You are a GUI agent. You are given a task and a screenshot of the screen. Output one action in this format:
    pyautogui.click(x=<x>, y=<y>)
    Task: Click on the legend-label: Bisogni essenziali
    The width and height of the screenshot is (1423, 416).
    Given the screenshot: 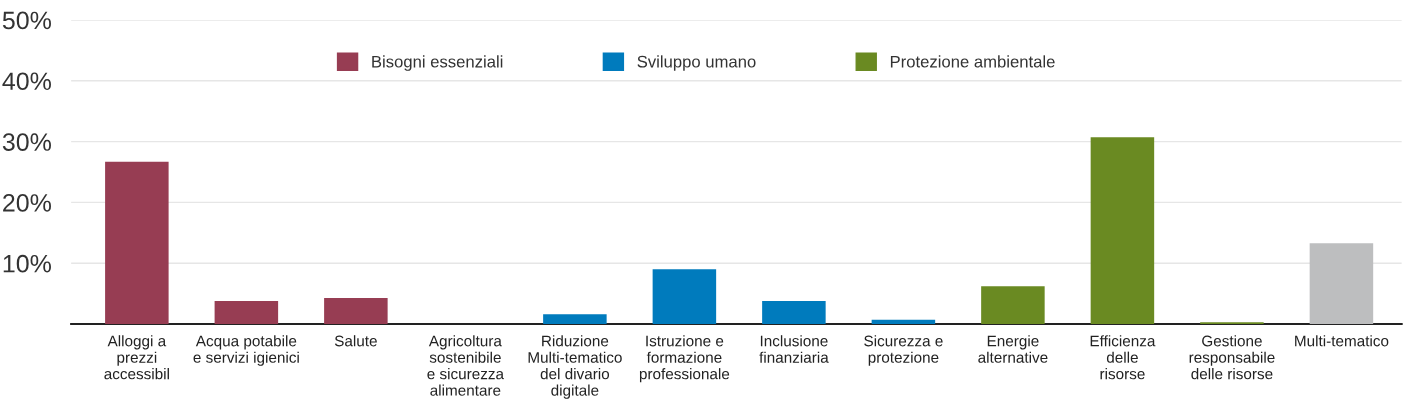 What is the action you would take?
    pyautogui.click(x=437, y=63)
    